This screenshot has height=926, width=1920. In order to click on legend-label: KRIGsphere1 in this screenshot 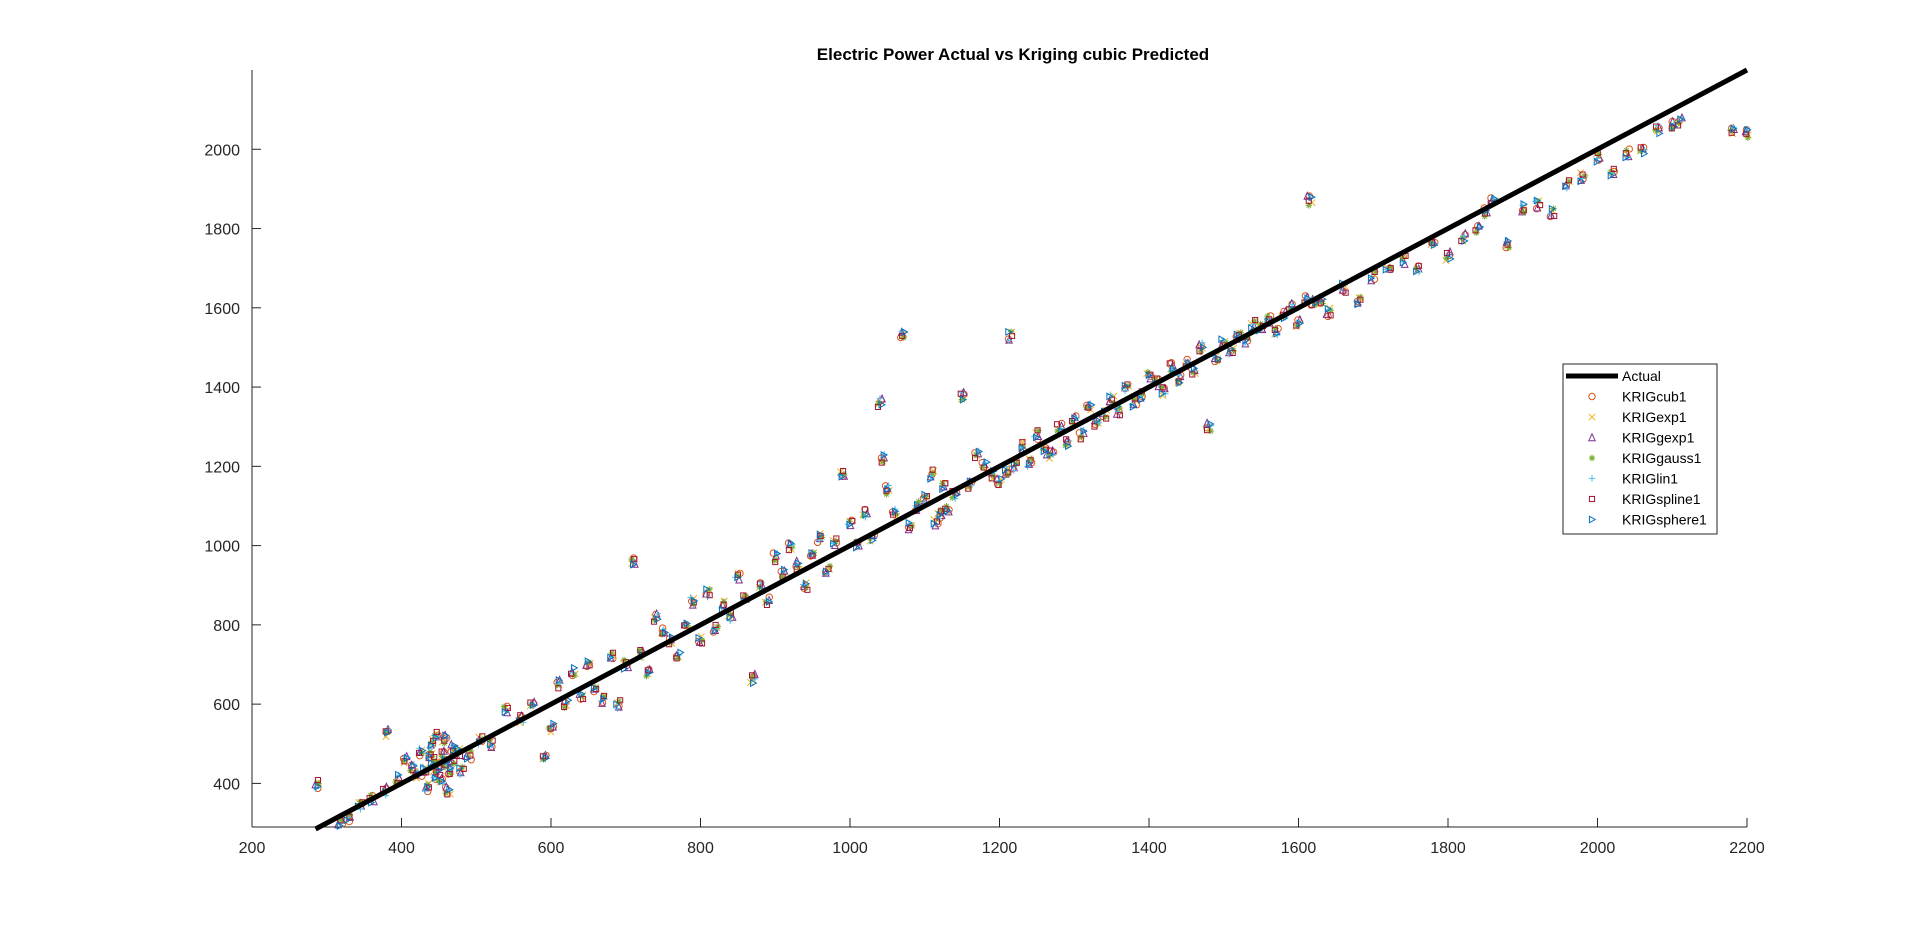, I will do `click(1664, 520)`.